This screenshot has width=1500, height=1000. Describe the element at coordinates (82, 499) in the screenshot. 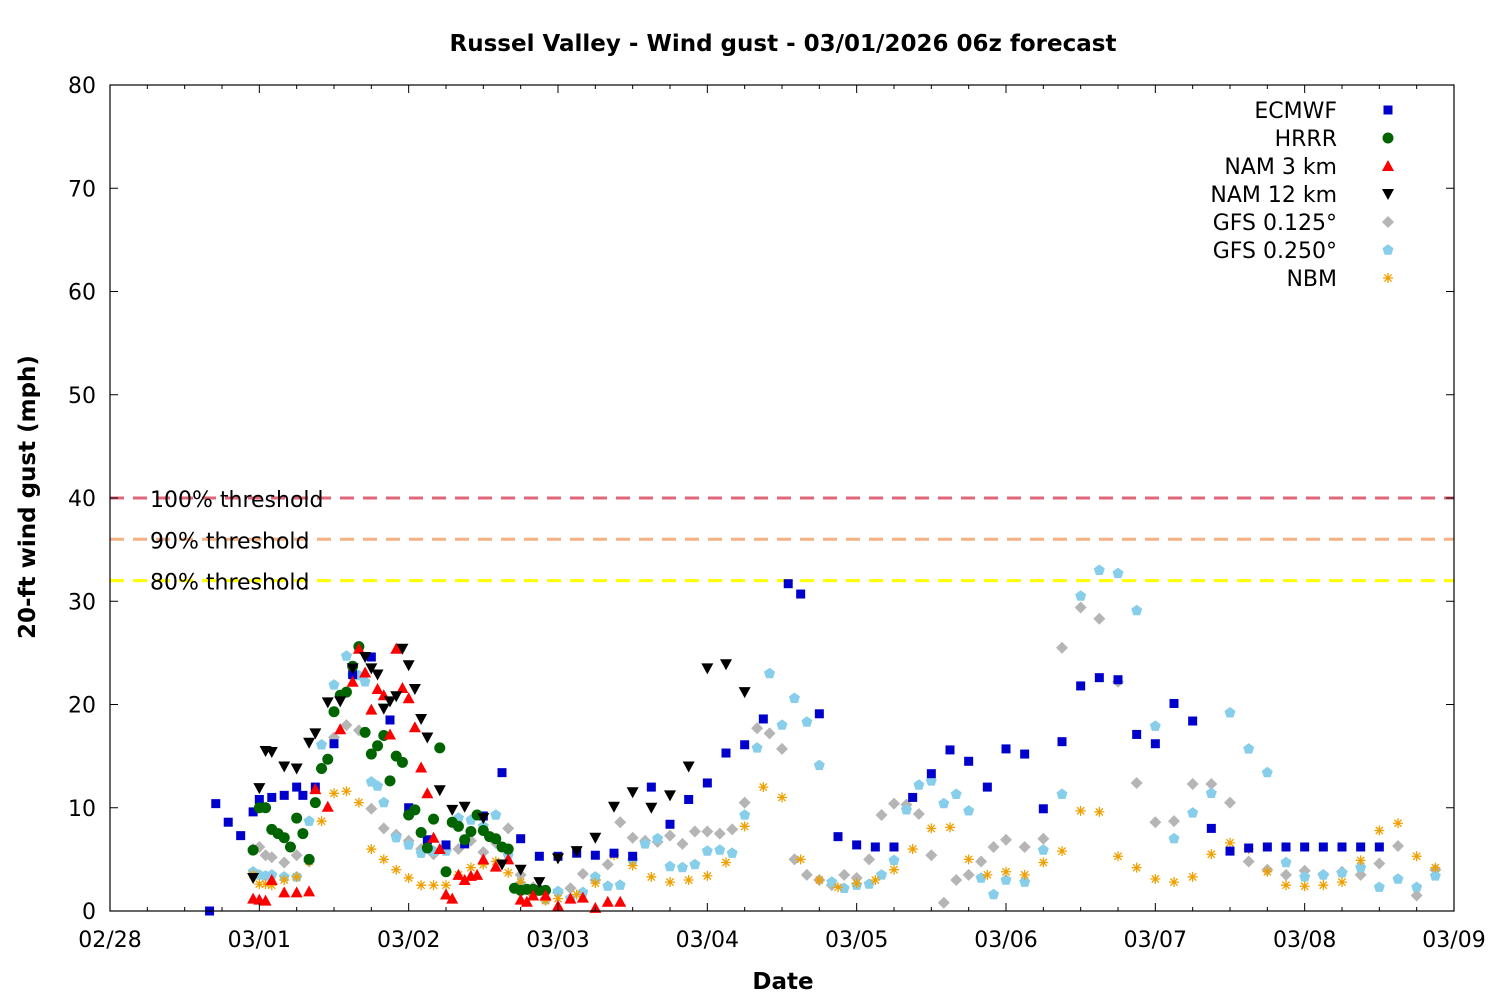

I see `y-tick-label: 40` at that location.